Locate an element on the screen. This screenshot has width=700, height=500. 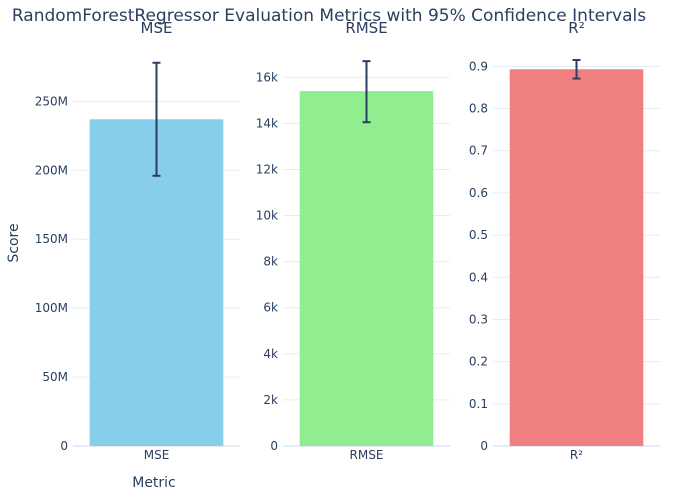
y-tick-label: 250M is located at coordinates (51, 101).